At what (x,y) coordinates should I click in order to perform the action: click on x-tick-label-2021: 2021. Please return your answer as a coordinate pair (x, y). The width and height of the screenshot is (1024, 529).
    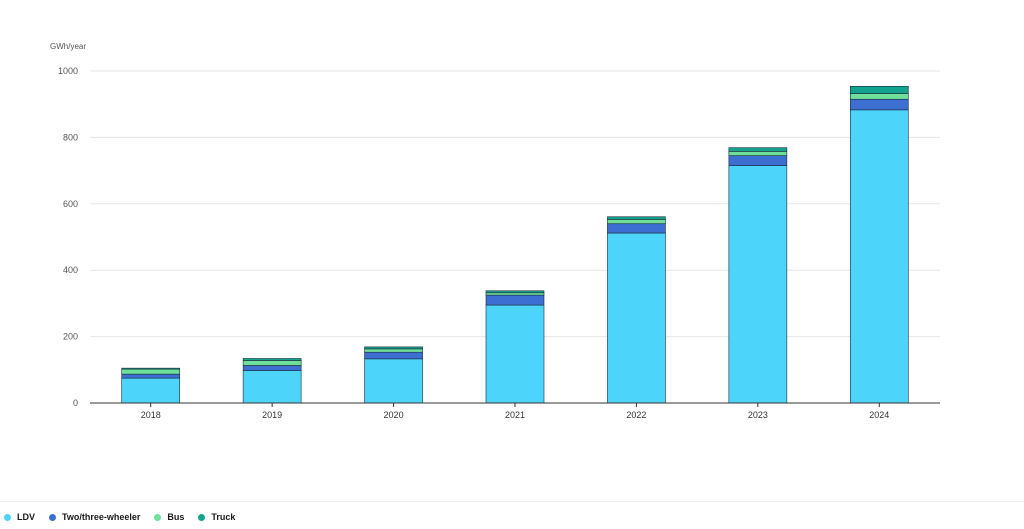
    Looking at the image, I should click on (515, 415).